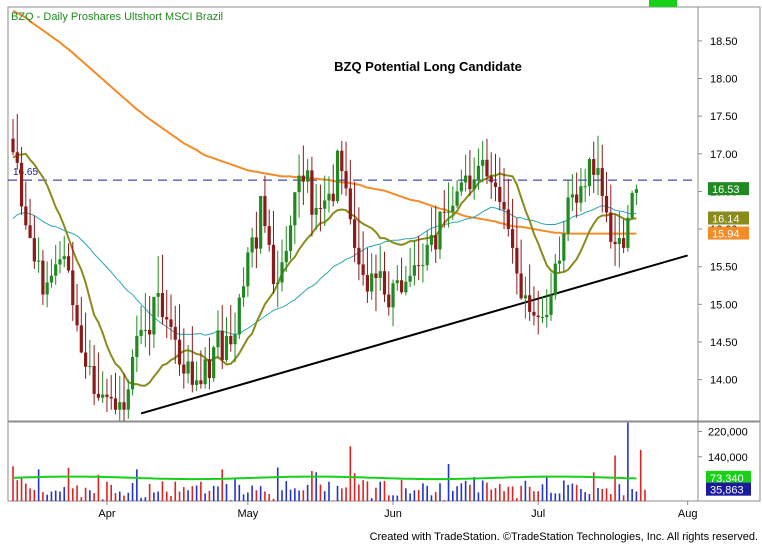 The image size is (762, 548). I want to click on symbol-tab-green, so click(663, 3).